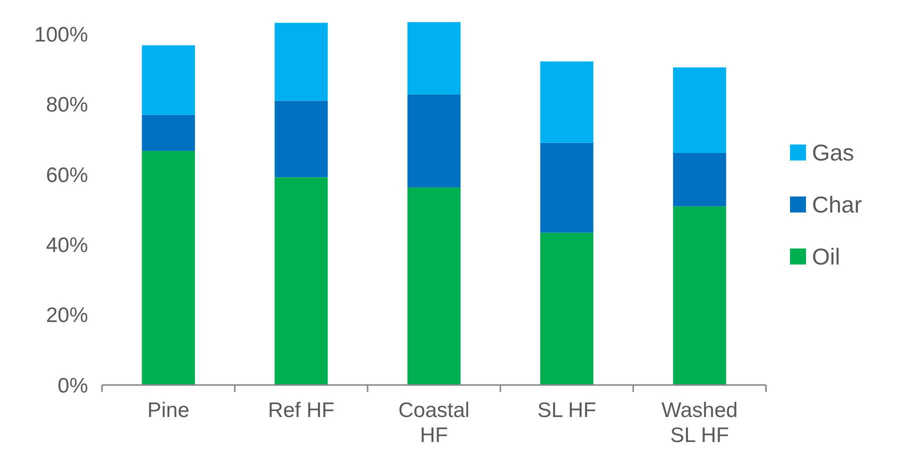 Image resolution: width=898 pixels, height=455 pixels. Describe the element at coordinates (67, 316) in the screenshot. I see `y-tick-label: 20%` at that location.